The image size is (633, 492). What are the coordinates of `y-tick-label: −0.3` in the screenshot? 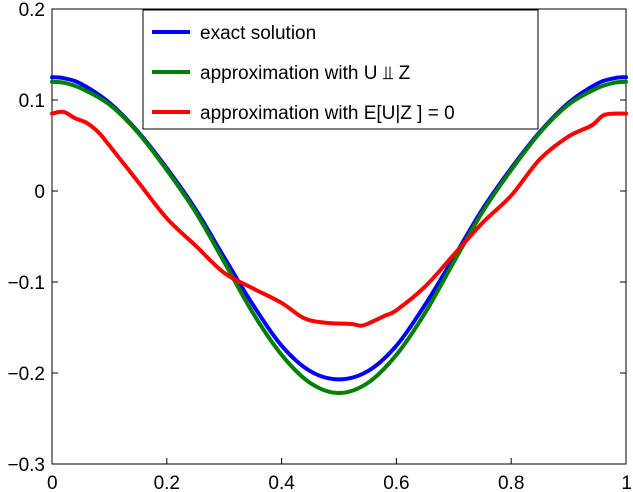 It's located at (26, 465).